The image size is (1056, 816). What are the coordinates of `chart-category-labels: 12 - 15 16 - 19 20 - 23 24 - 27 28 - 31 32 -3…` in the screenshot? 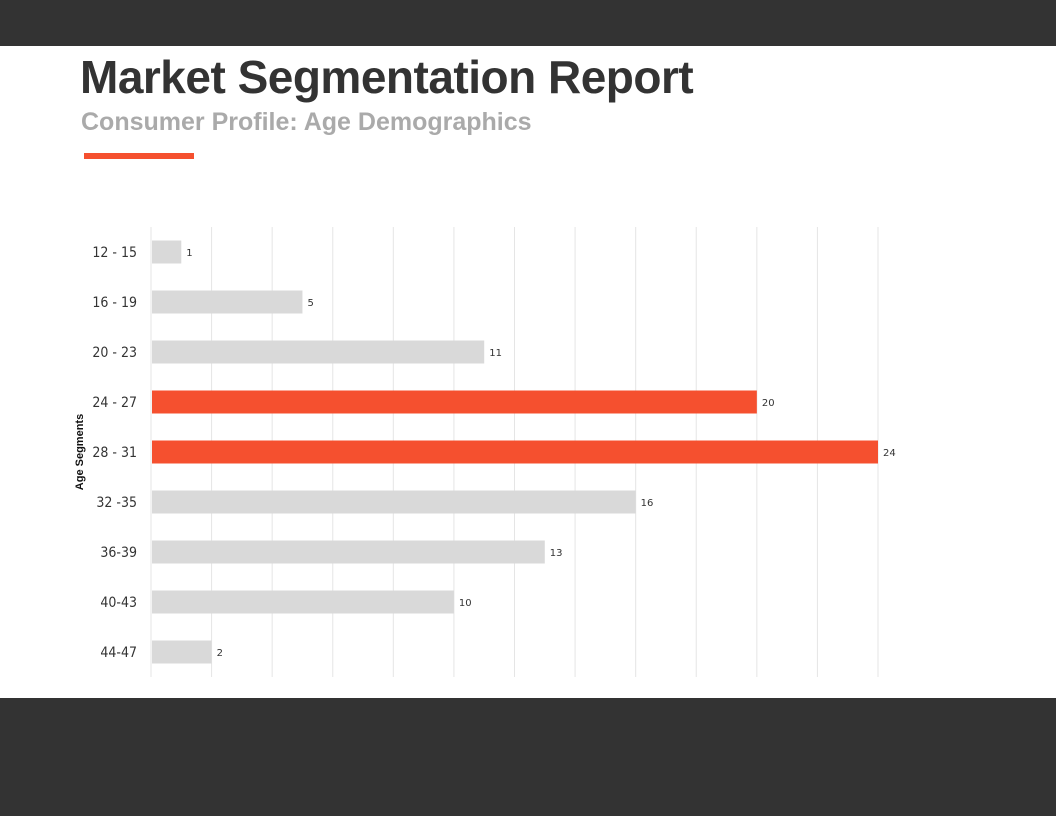 It's located at (114, 453).